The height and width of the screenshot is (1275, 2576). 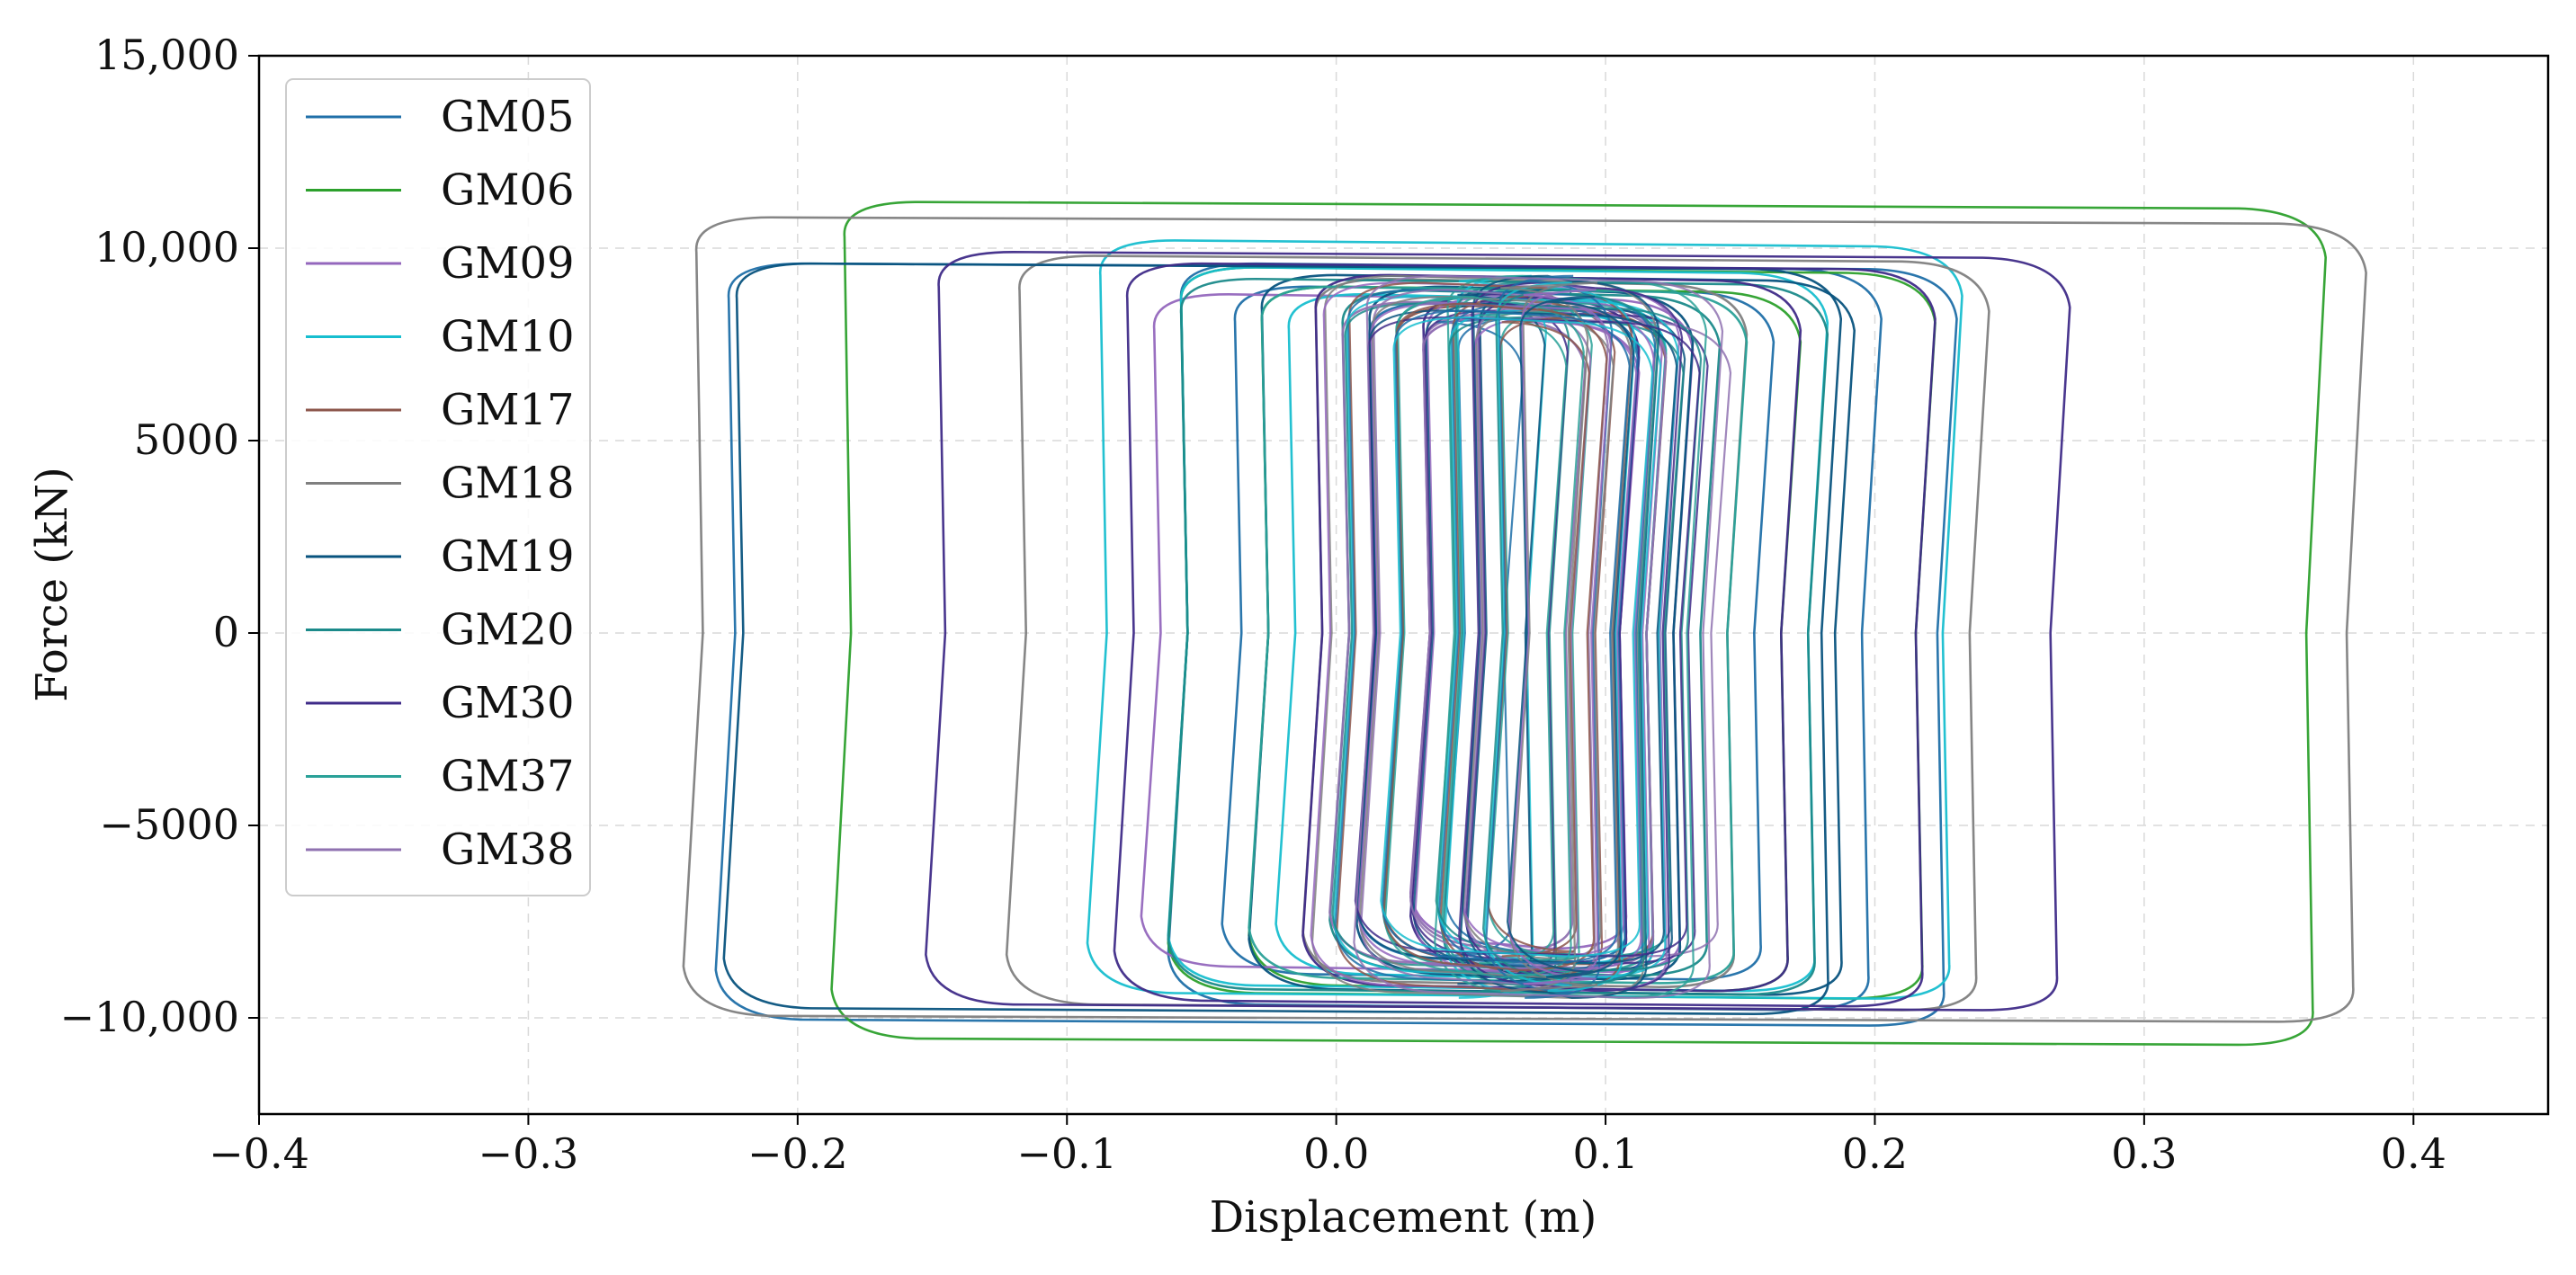 I want to click on y-axis-label: Force (kN), so click(x=52, y=584).